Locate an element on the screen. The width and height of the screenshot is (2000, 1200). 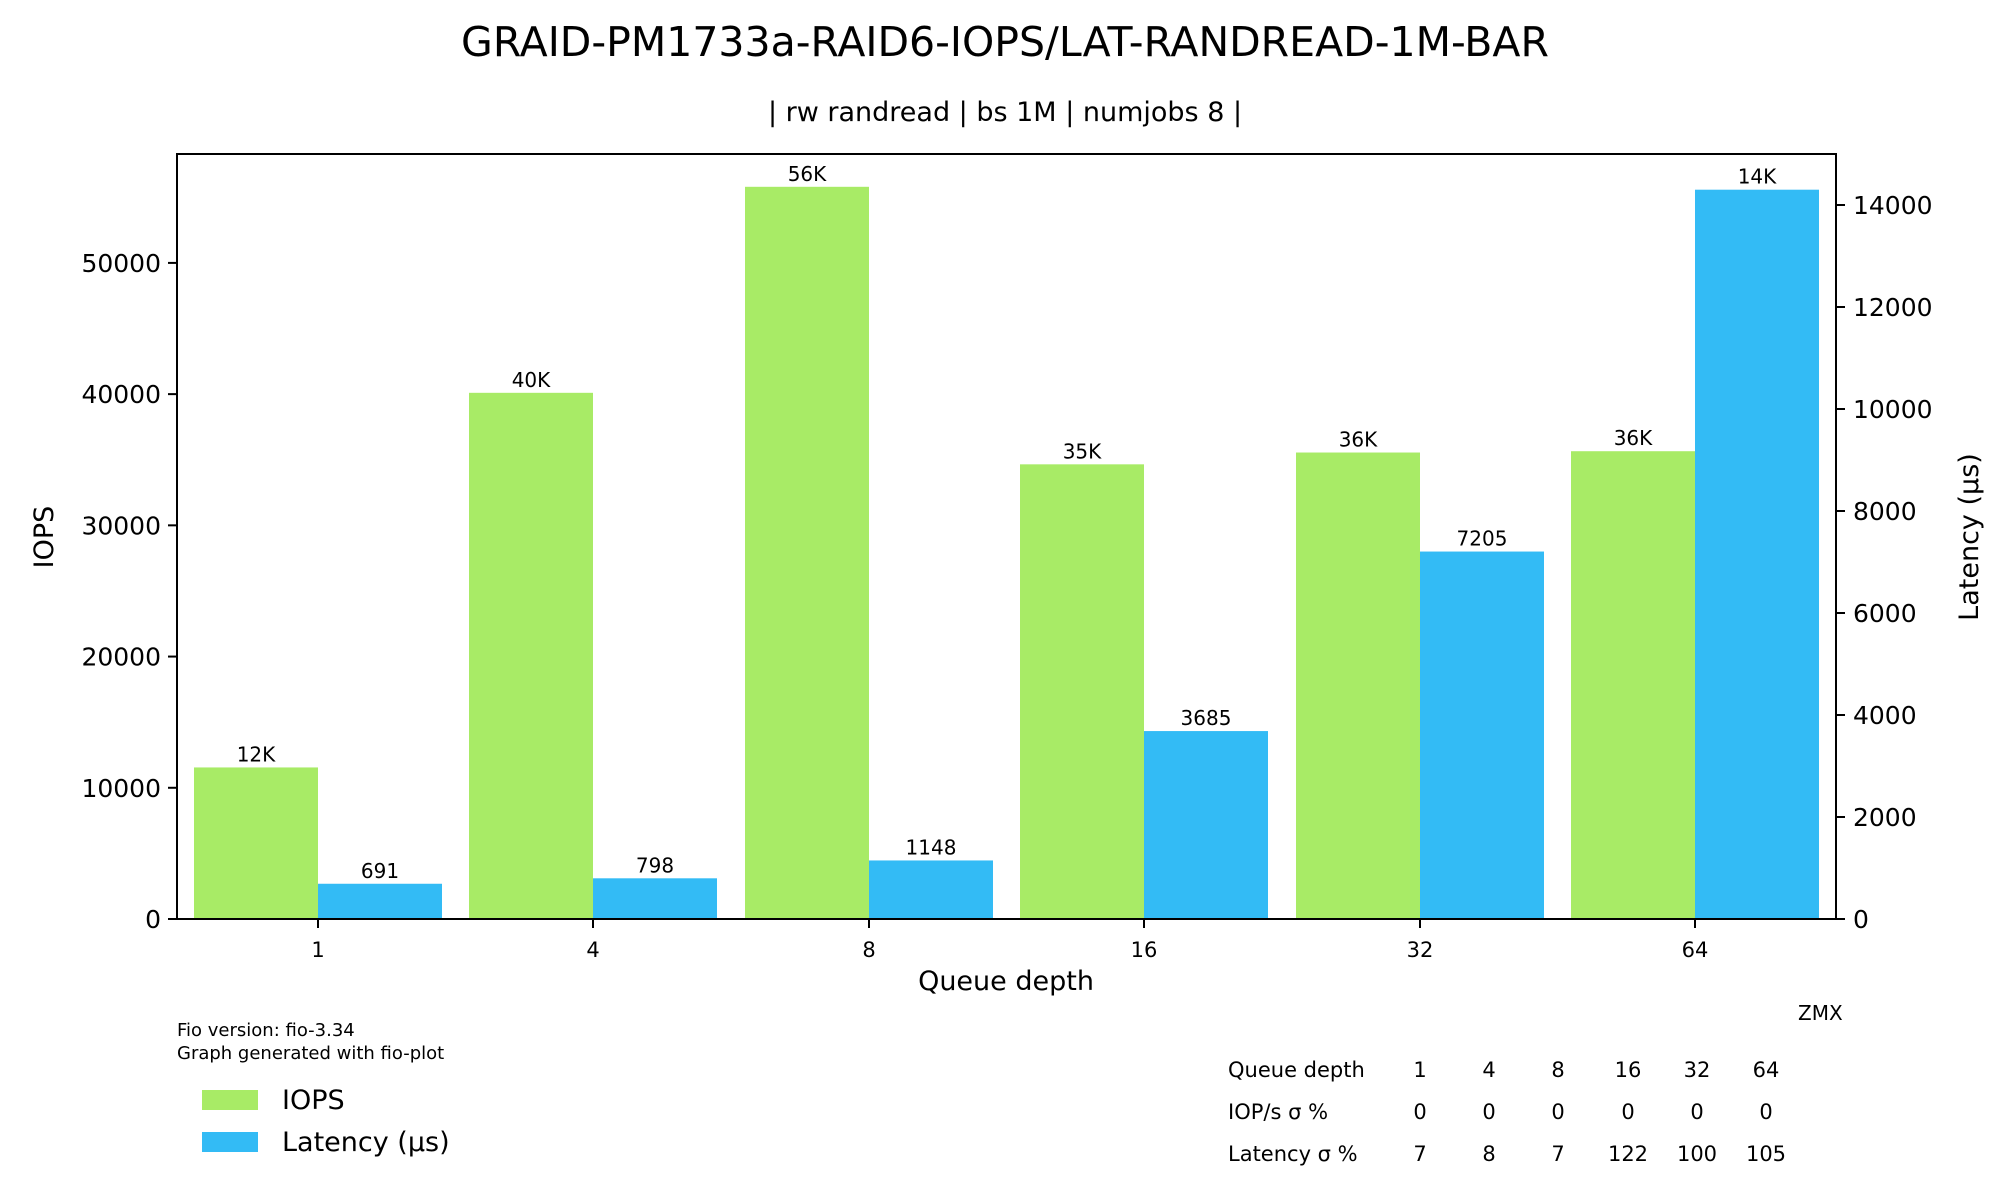
x-axis-label: Queue depth is located at coordinates (1006, 981).